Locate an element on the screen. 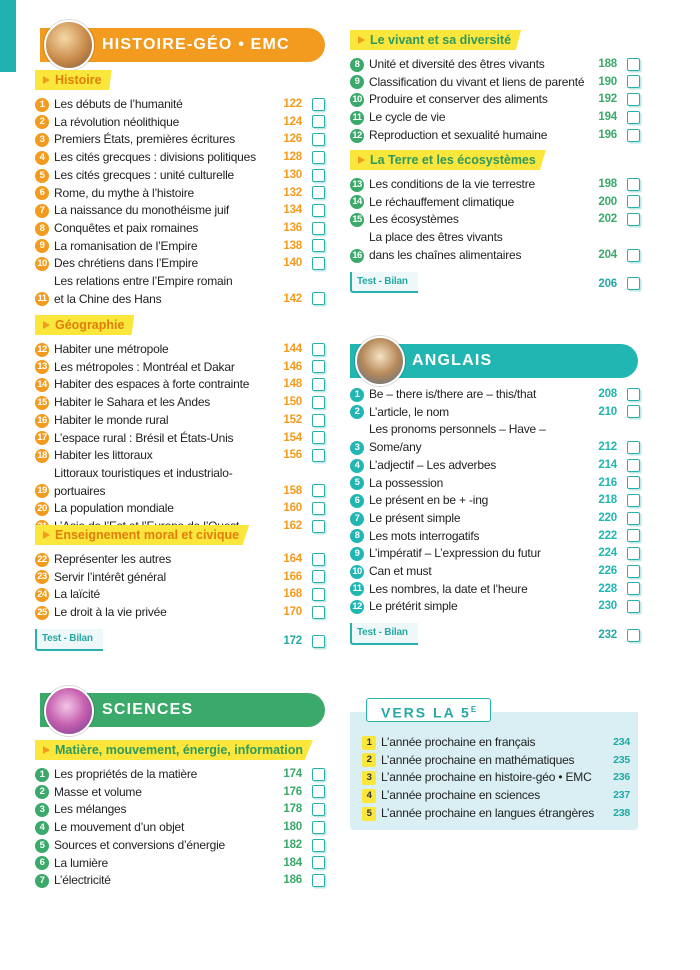  page-number: 238 is located at coordinates (621, 812).